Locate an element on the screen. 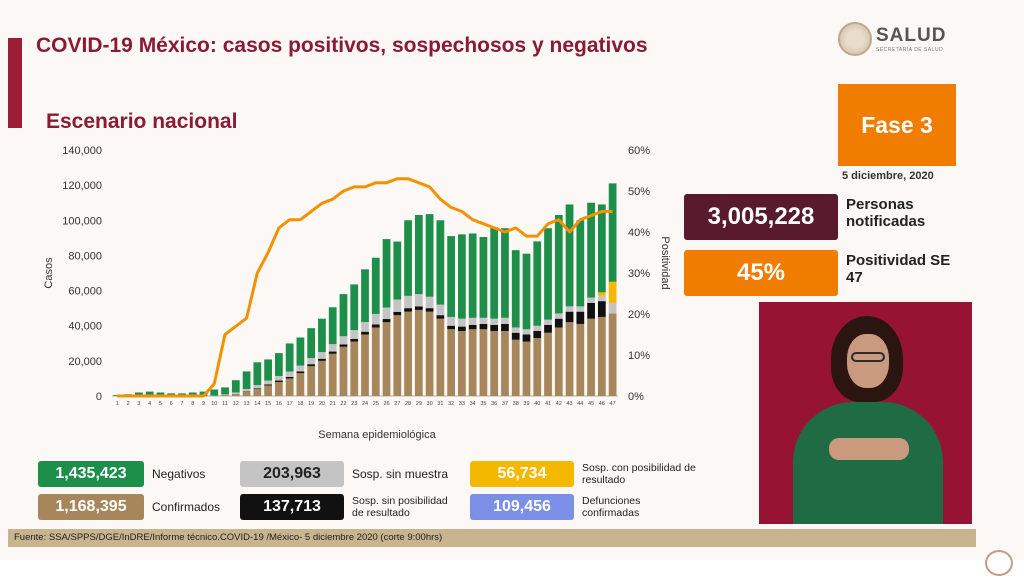  y-tick-label: 120,000 is located at coordinates (82, 186).